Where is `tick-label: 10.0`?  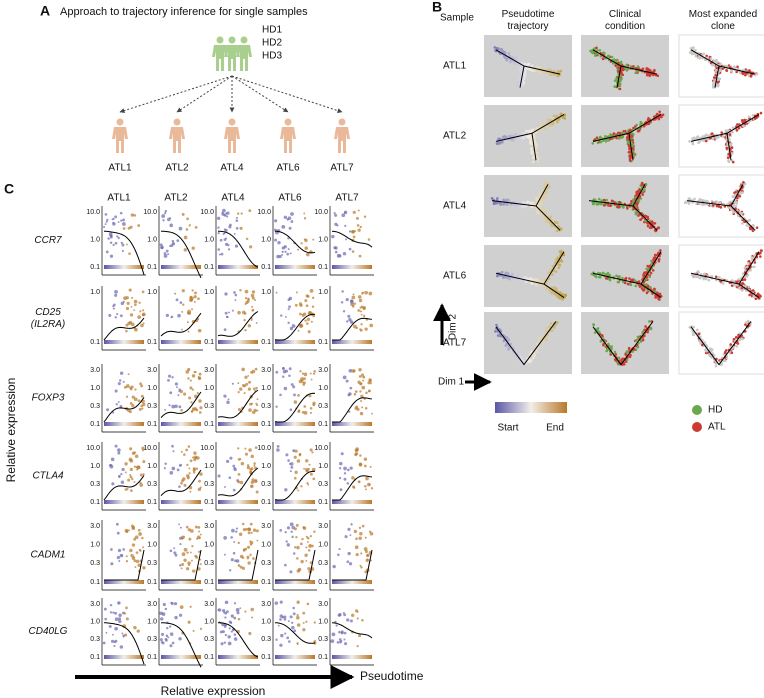 tick-label: 10.0 is located at coordinates (93, 448).